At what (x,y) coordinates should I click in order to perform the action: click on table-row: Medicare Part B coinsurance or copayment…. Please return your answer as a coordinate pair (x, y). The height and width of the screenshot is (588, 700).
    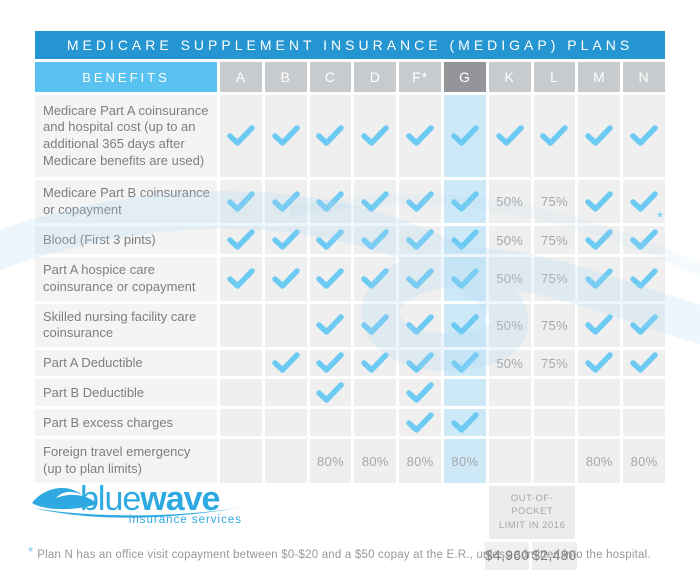
    Looking at the image, I should click on (350, 202).